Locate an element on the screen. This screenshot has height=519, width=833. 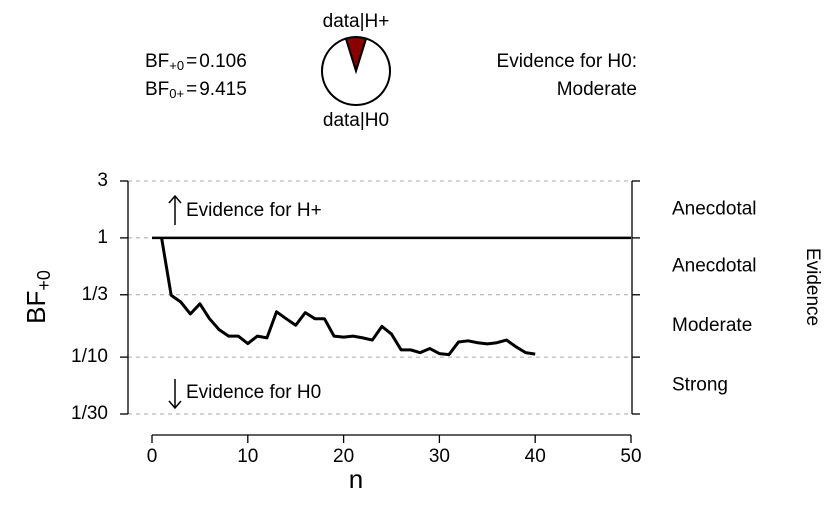
x-tick-label: 30 is located at coordinates (439, 456).